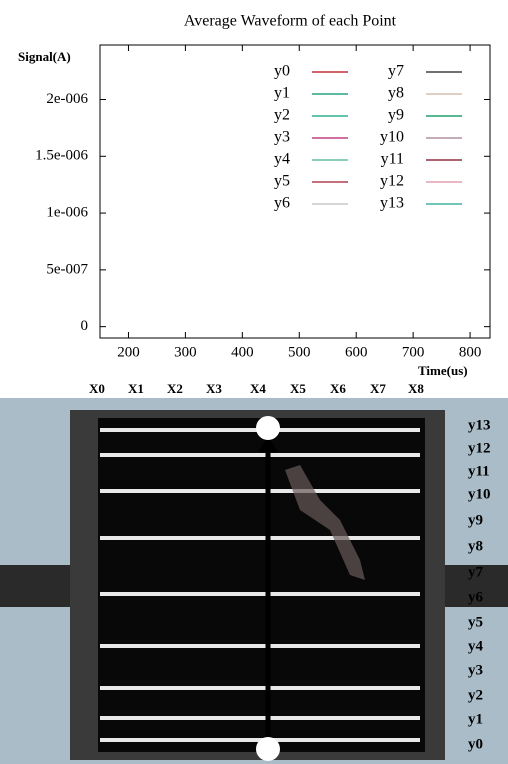 The width and height of the screenshot is (508, 764). I want to click on arrow-head, so click(268, 444).